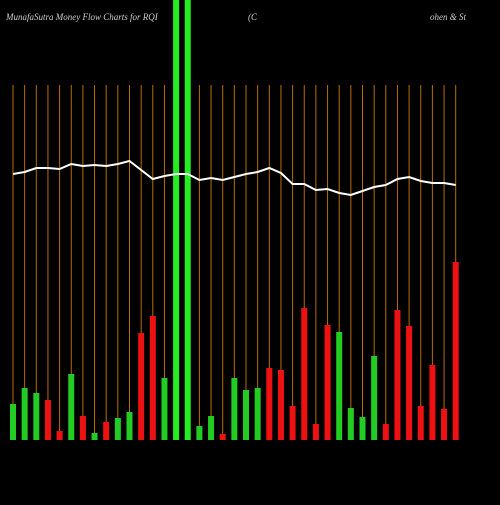 Image resolution: width=500 pixels, height=505 pixels. What do you see at coordinates (234, 178) in the screenshot?
I see `money-flow-line` at bounding box center [234, 178].